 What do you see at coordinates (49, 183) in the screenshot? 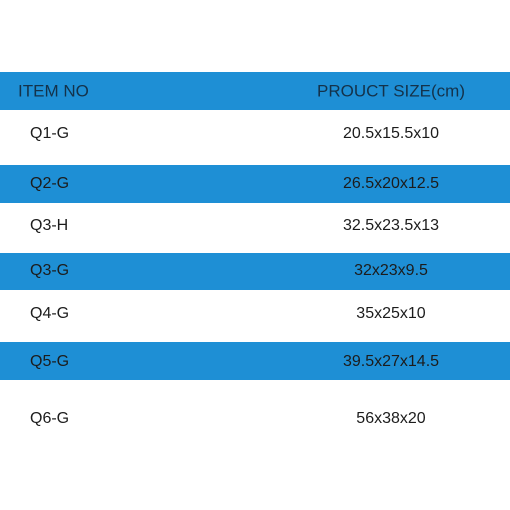
I see `item-cell: Q2-G` at bounding box center [49, 183].